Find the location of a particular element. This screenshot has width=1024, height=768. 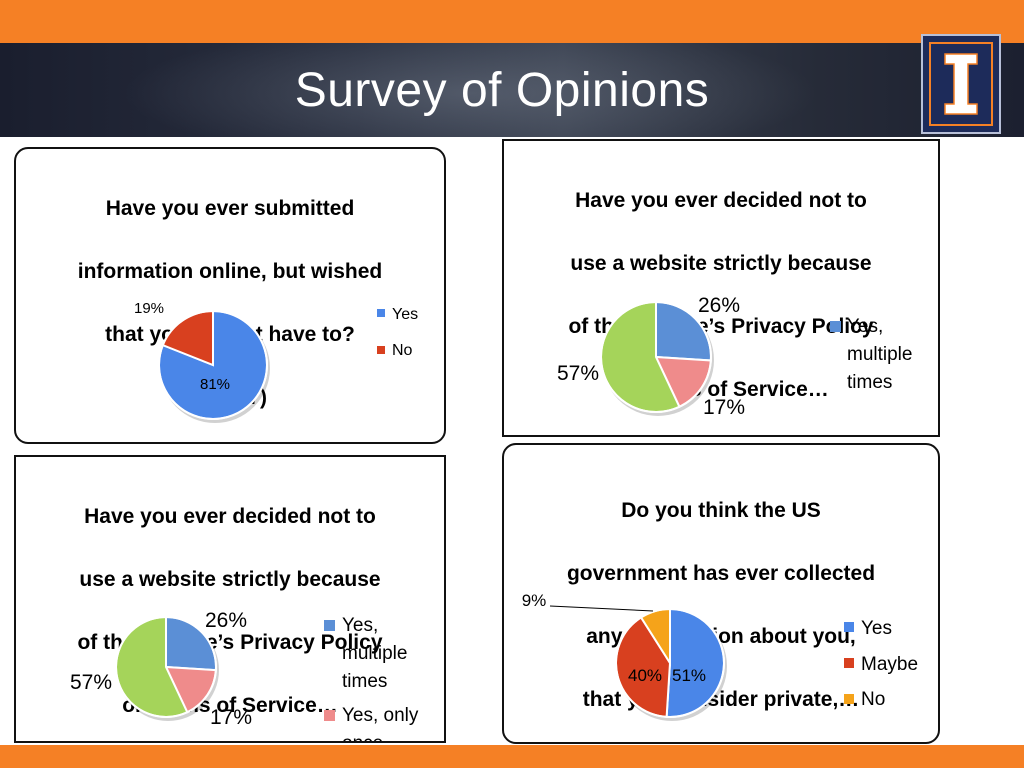

chart-1-legend-no: No is located at coordinates (402, 350).